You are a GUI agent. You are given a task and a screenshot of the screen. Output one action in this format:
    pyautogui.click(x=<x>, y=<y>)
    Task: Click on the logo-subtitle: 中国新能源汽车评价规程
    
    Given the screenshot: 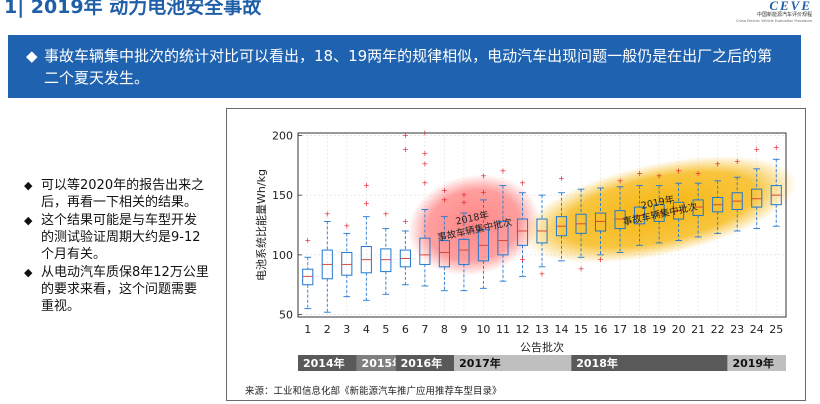 What is the action you would take?
    pyautogui.click(x=784, y=15)
    